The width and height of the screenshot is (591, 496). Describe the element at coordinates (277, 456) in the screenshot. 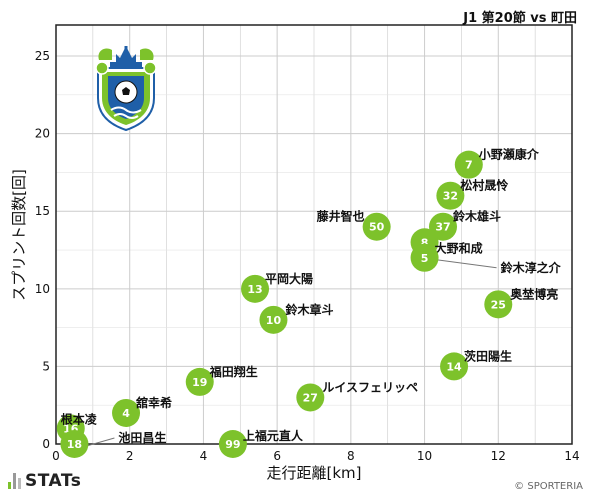

I see `x-tick-label: 6` at that location.